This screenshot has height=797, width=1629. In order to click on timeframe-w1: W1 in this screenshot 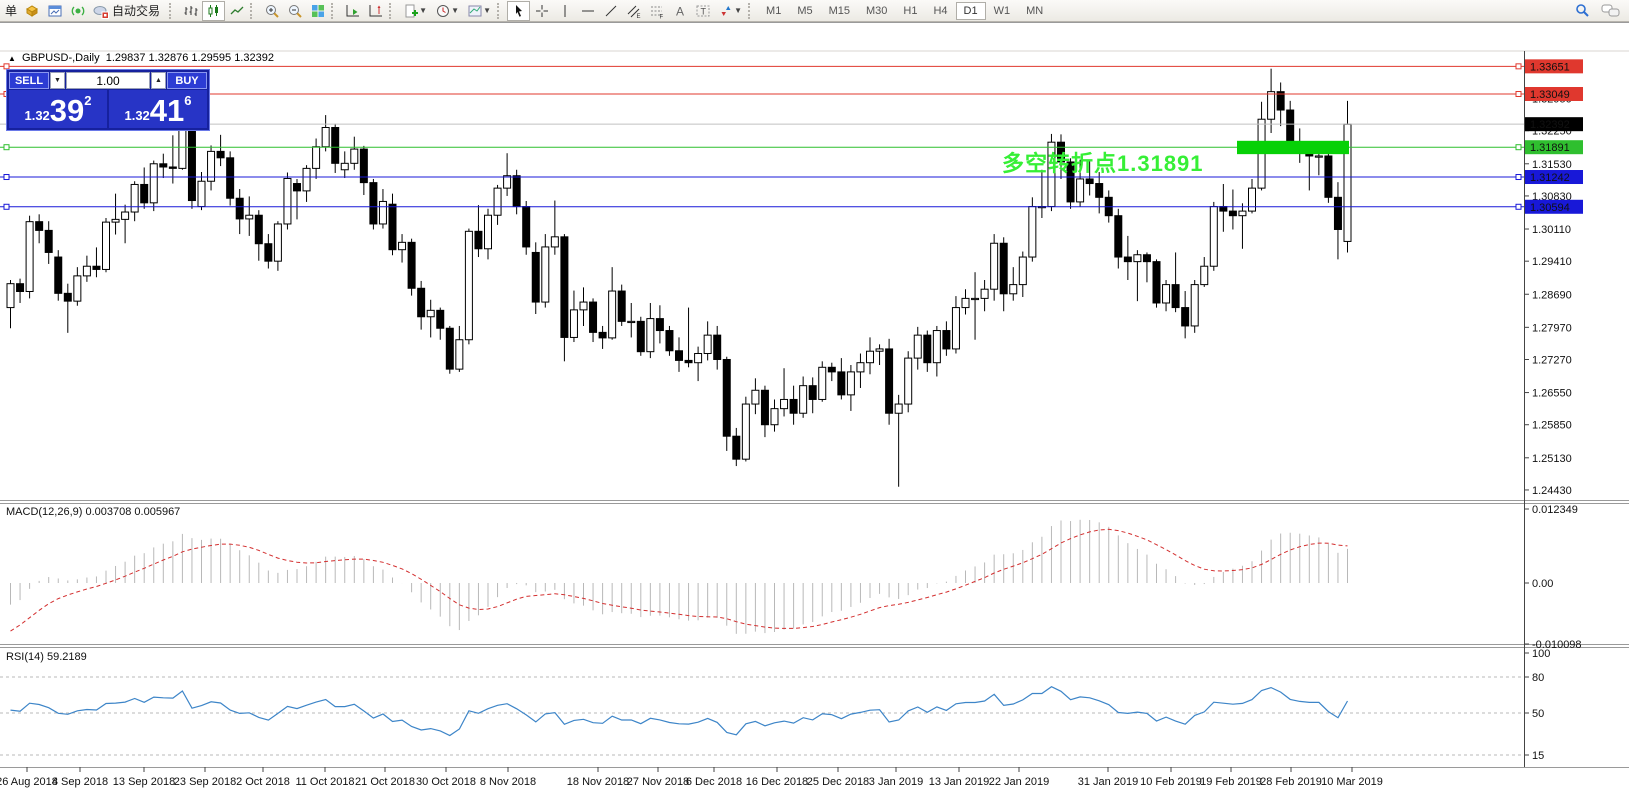, I will do `click(1002, 10)`.